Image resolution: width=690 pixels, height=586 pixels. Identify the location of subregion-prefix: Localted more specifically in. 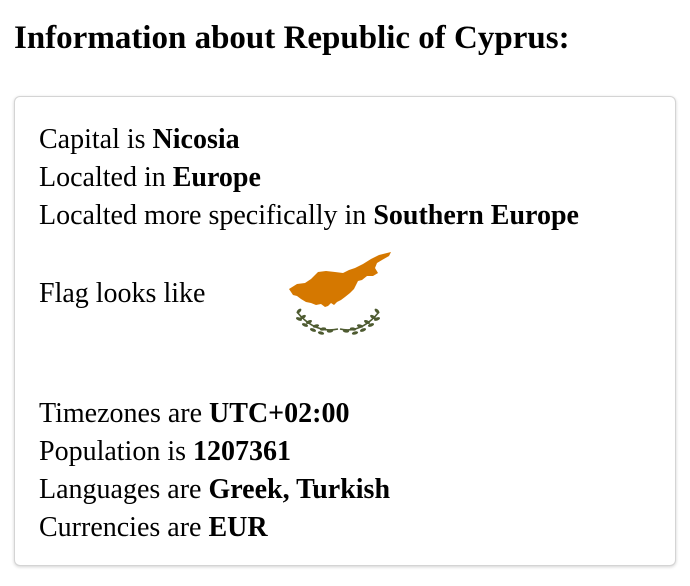
(206, 215).